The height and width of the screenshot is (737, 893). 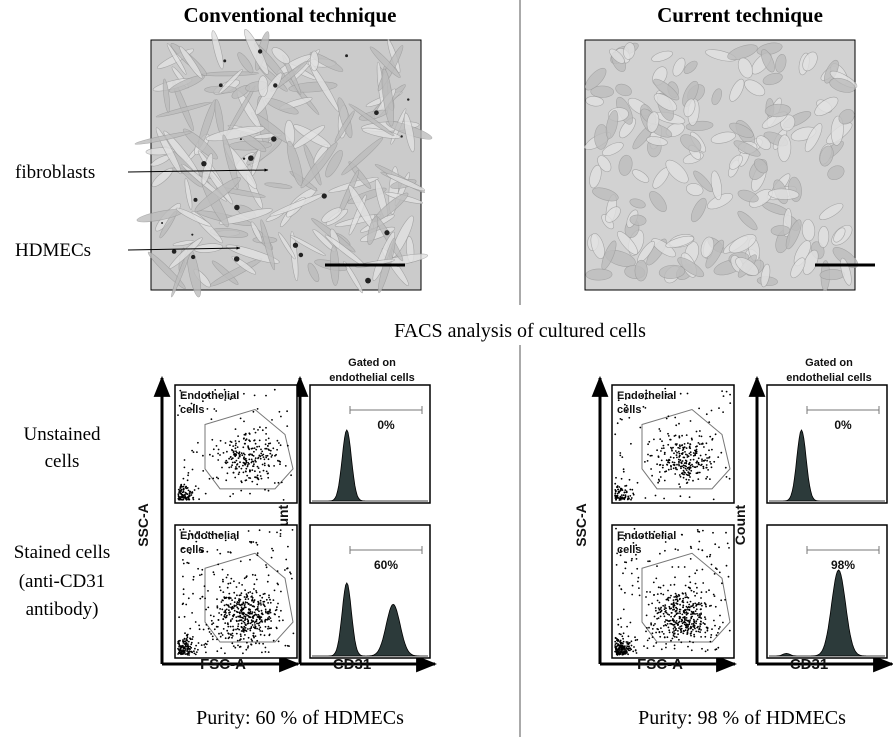 What do you see at coordinates (53, 250) in the screenshot?
I see `image-label: HDMECs` at bounding box center [53, 250].